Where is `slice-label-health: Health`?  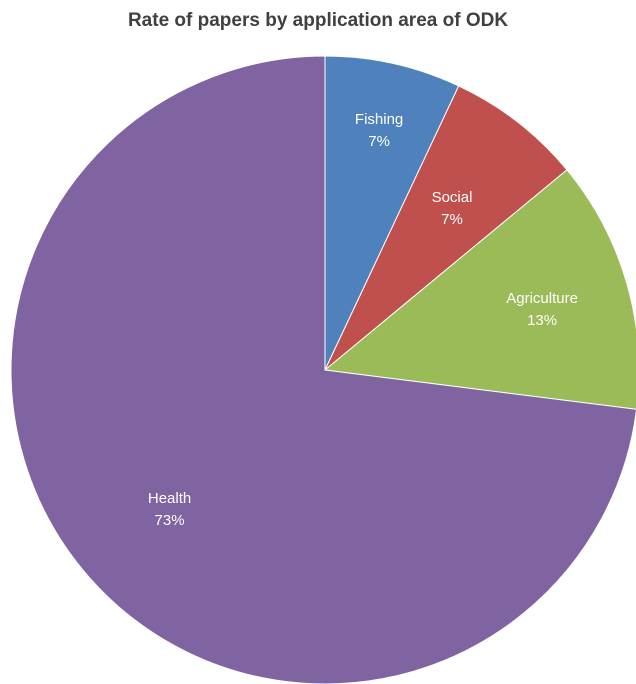
slice-label-health: Health is located at coordinates (169, 498).